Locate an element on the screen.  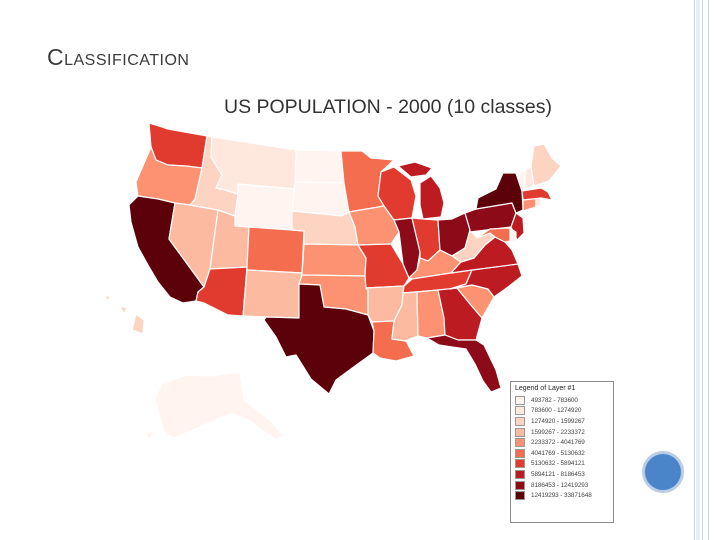
state-tx is located at coordinates (319, 339).